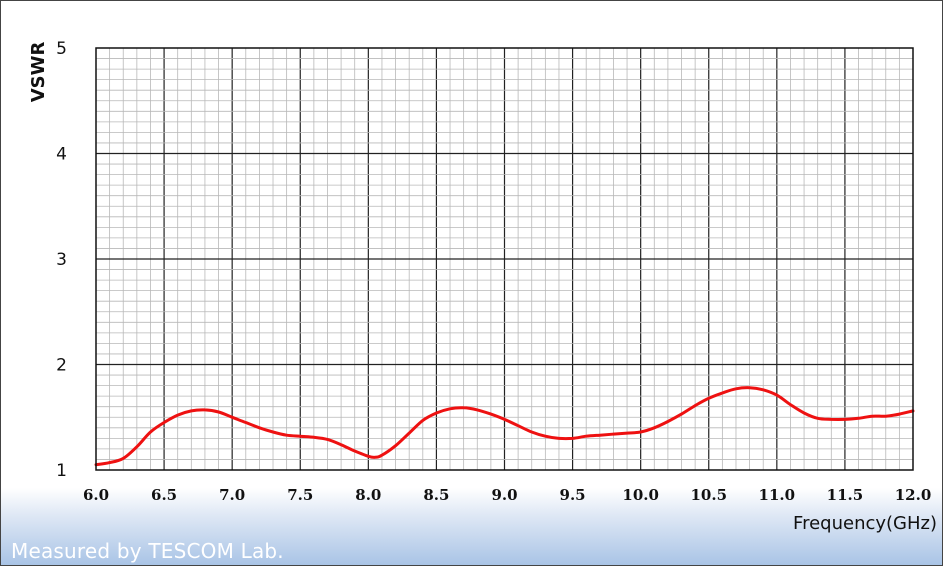 The image size is (943, 566). Describe the element at coordinates (640, 495) in the screenshot. I see `x-tick-label: 10.0` at that location.